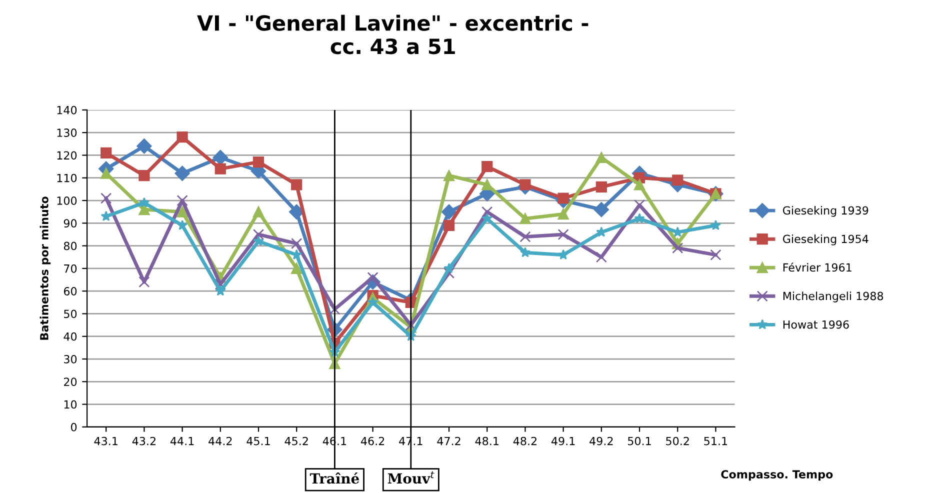  What do you see at coordinates (70, 404) in the screenshot?
I see `y-tick-label: 10` at bounding box center [70, 404].